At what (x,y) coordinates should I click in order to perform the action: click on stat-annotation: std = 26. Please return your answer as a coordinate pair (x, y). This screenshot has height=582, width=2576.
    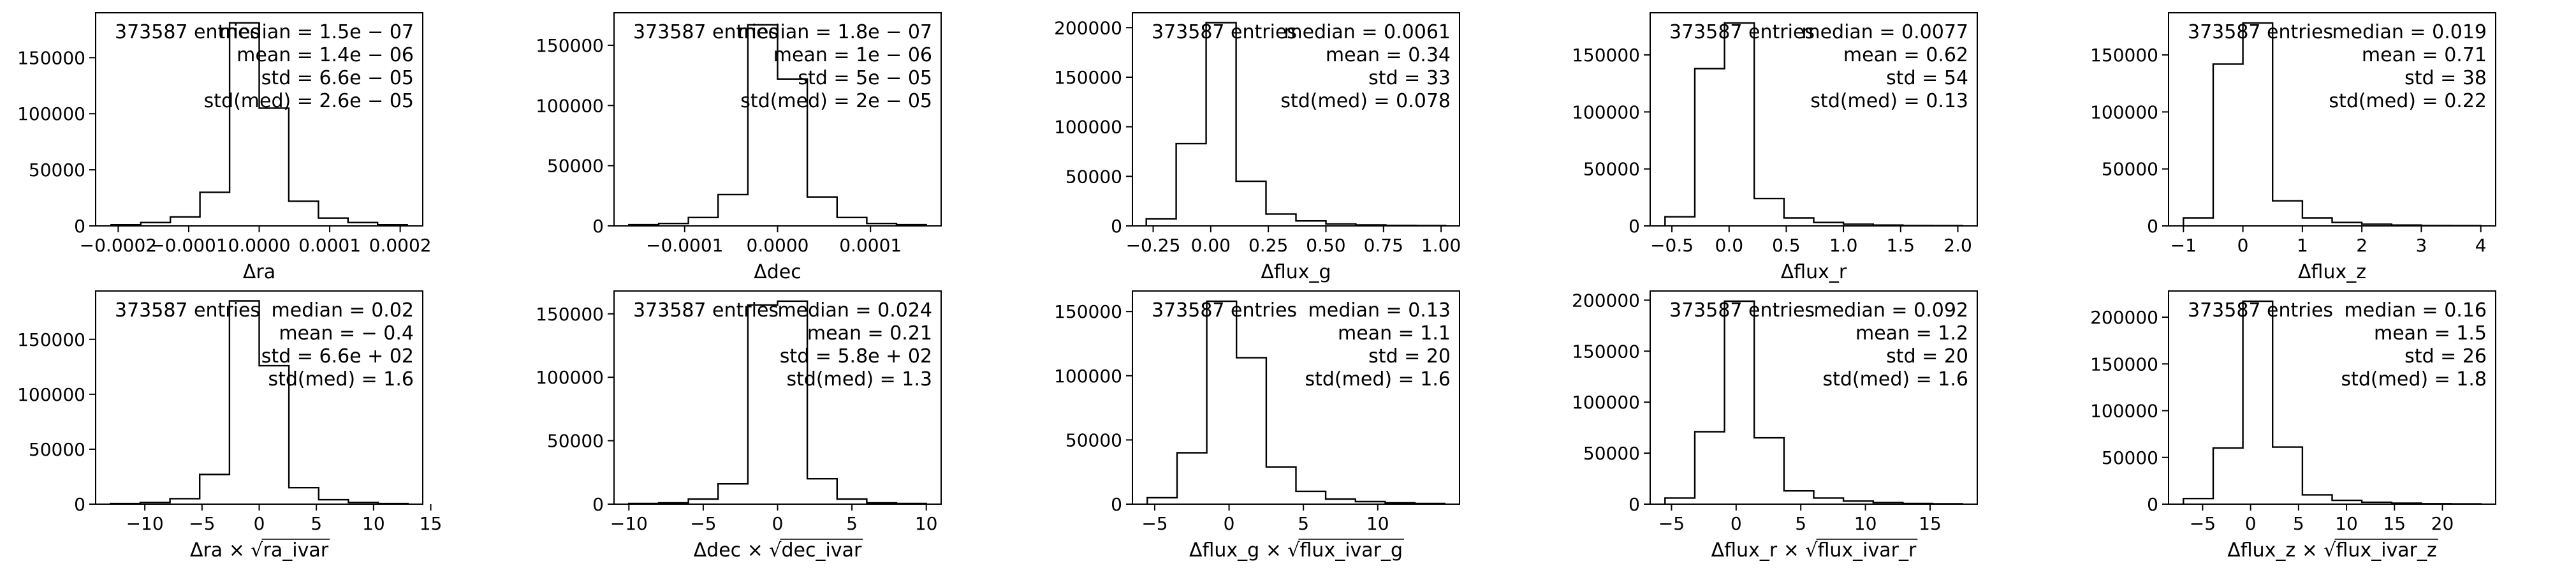
    Looking at the image, I should click on (2445, 356).